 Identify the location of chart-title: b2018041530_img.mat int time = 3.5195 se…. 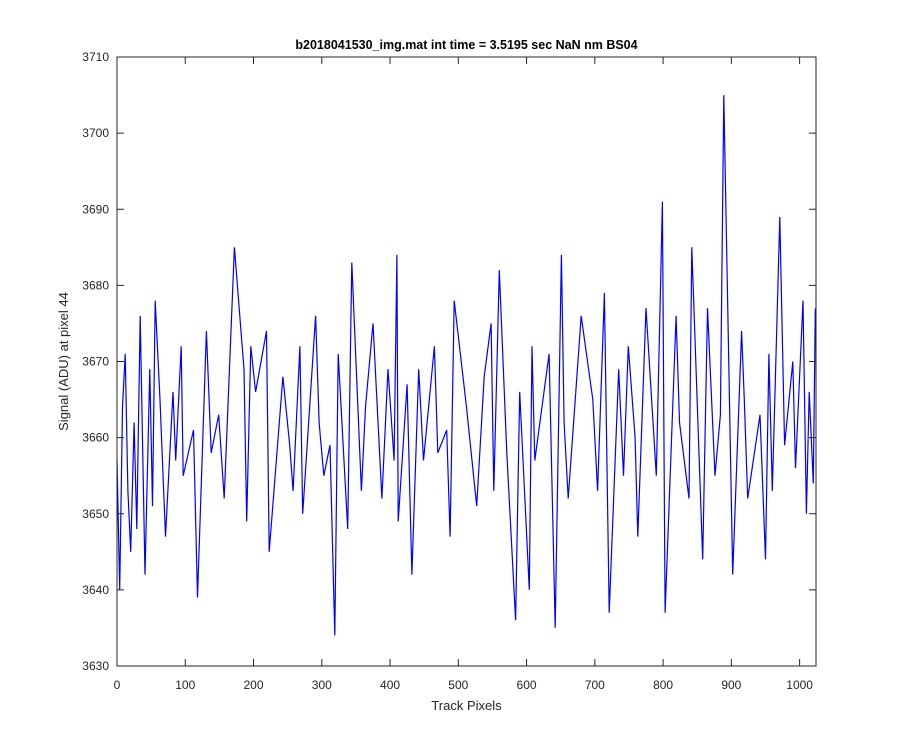
(466, 45).